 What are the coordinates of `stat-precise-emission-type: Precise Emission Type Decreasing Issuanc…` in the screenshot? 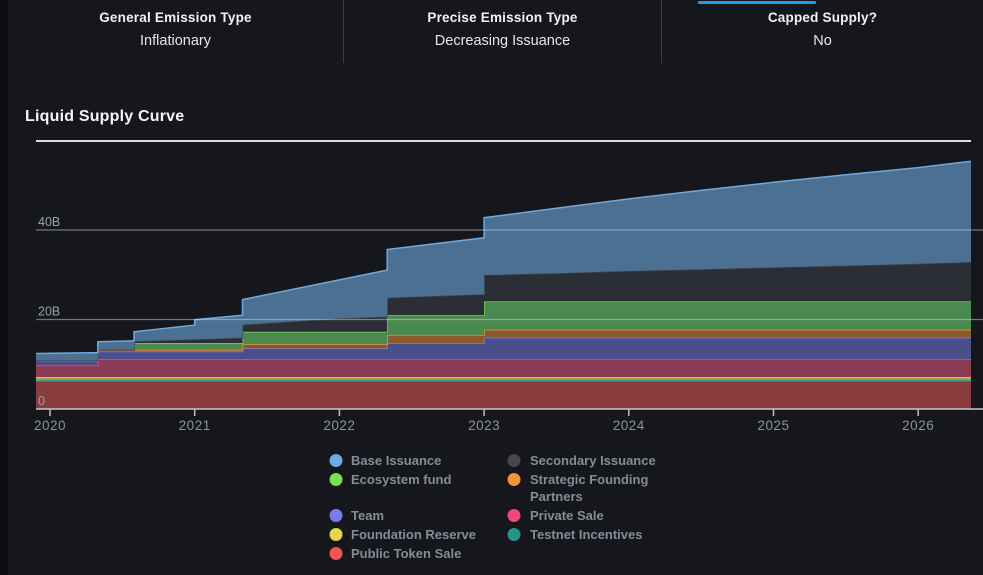 It's located at (502, 31).